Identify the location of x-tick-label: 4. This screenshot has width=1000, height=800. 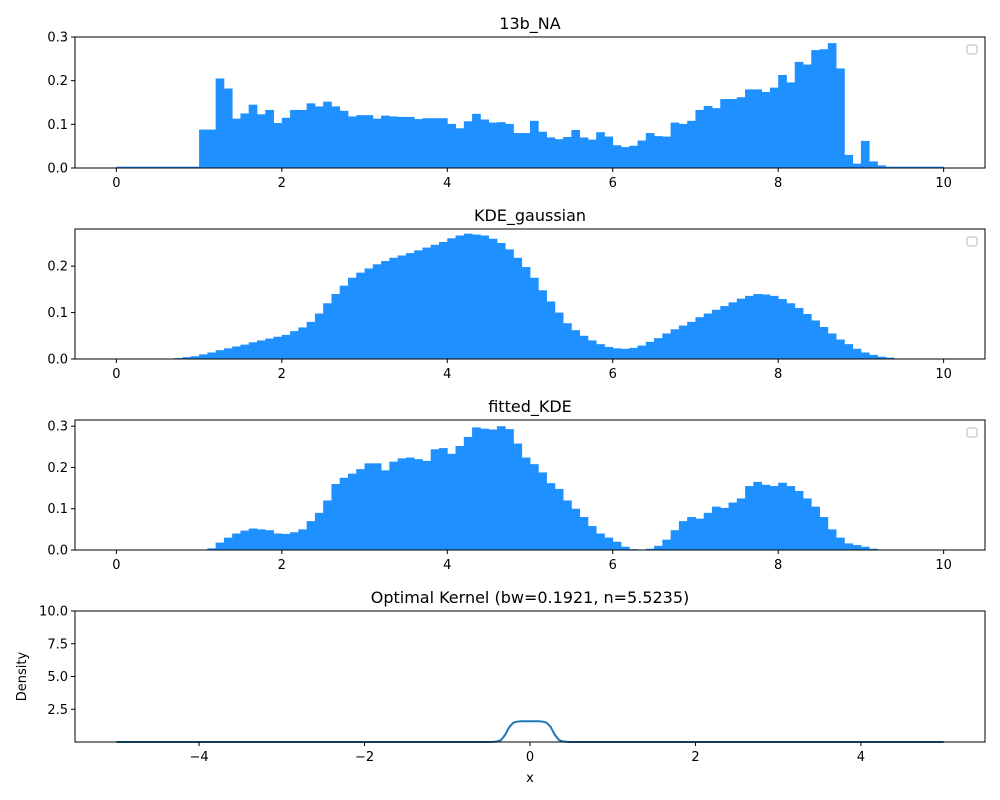
(447, 374).